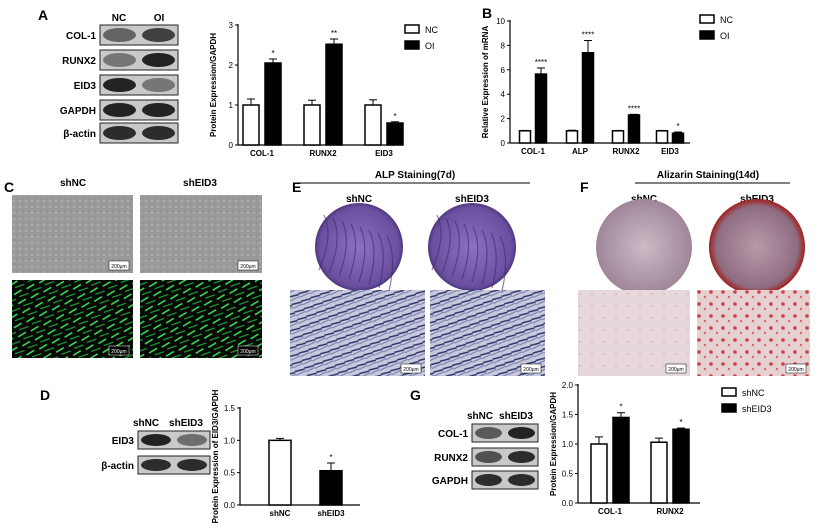 The height and width of the screenshot is (532, 821). Describe the element at coordinates (503, 70) in the screenshot. I see `y-tick-label: 6` at that location.